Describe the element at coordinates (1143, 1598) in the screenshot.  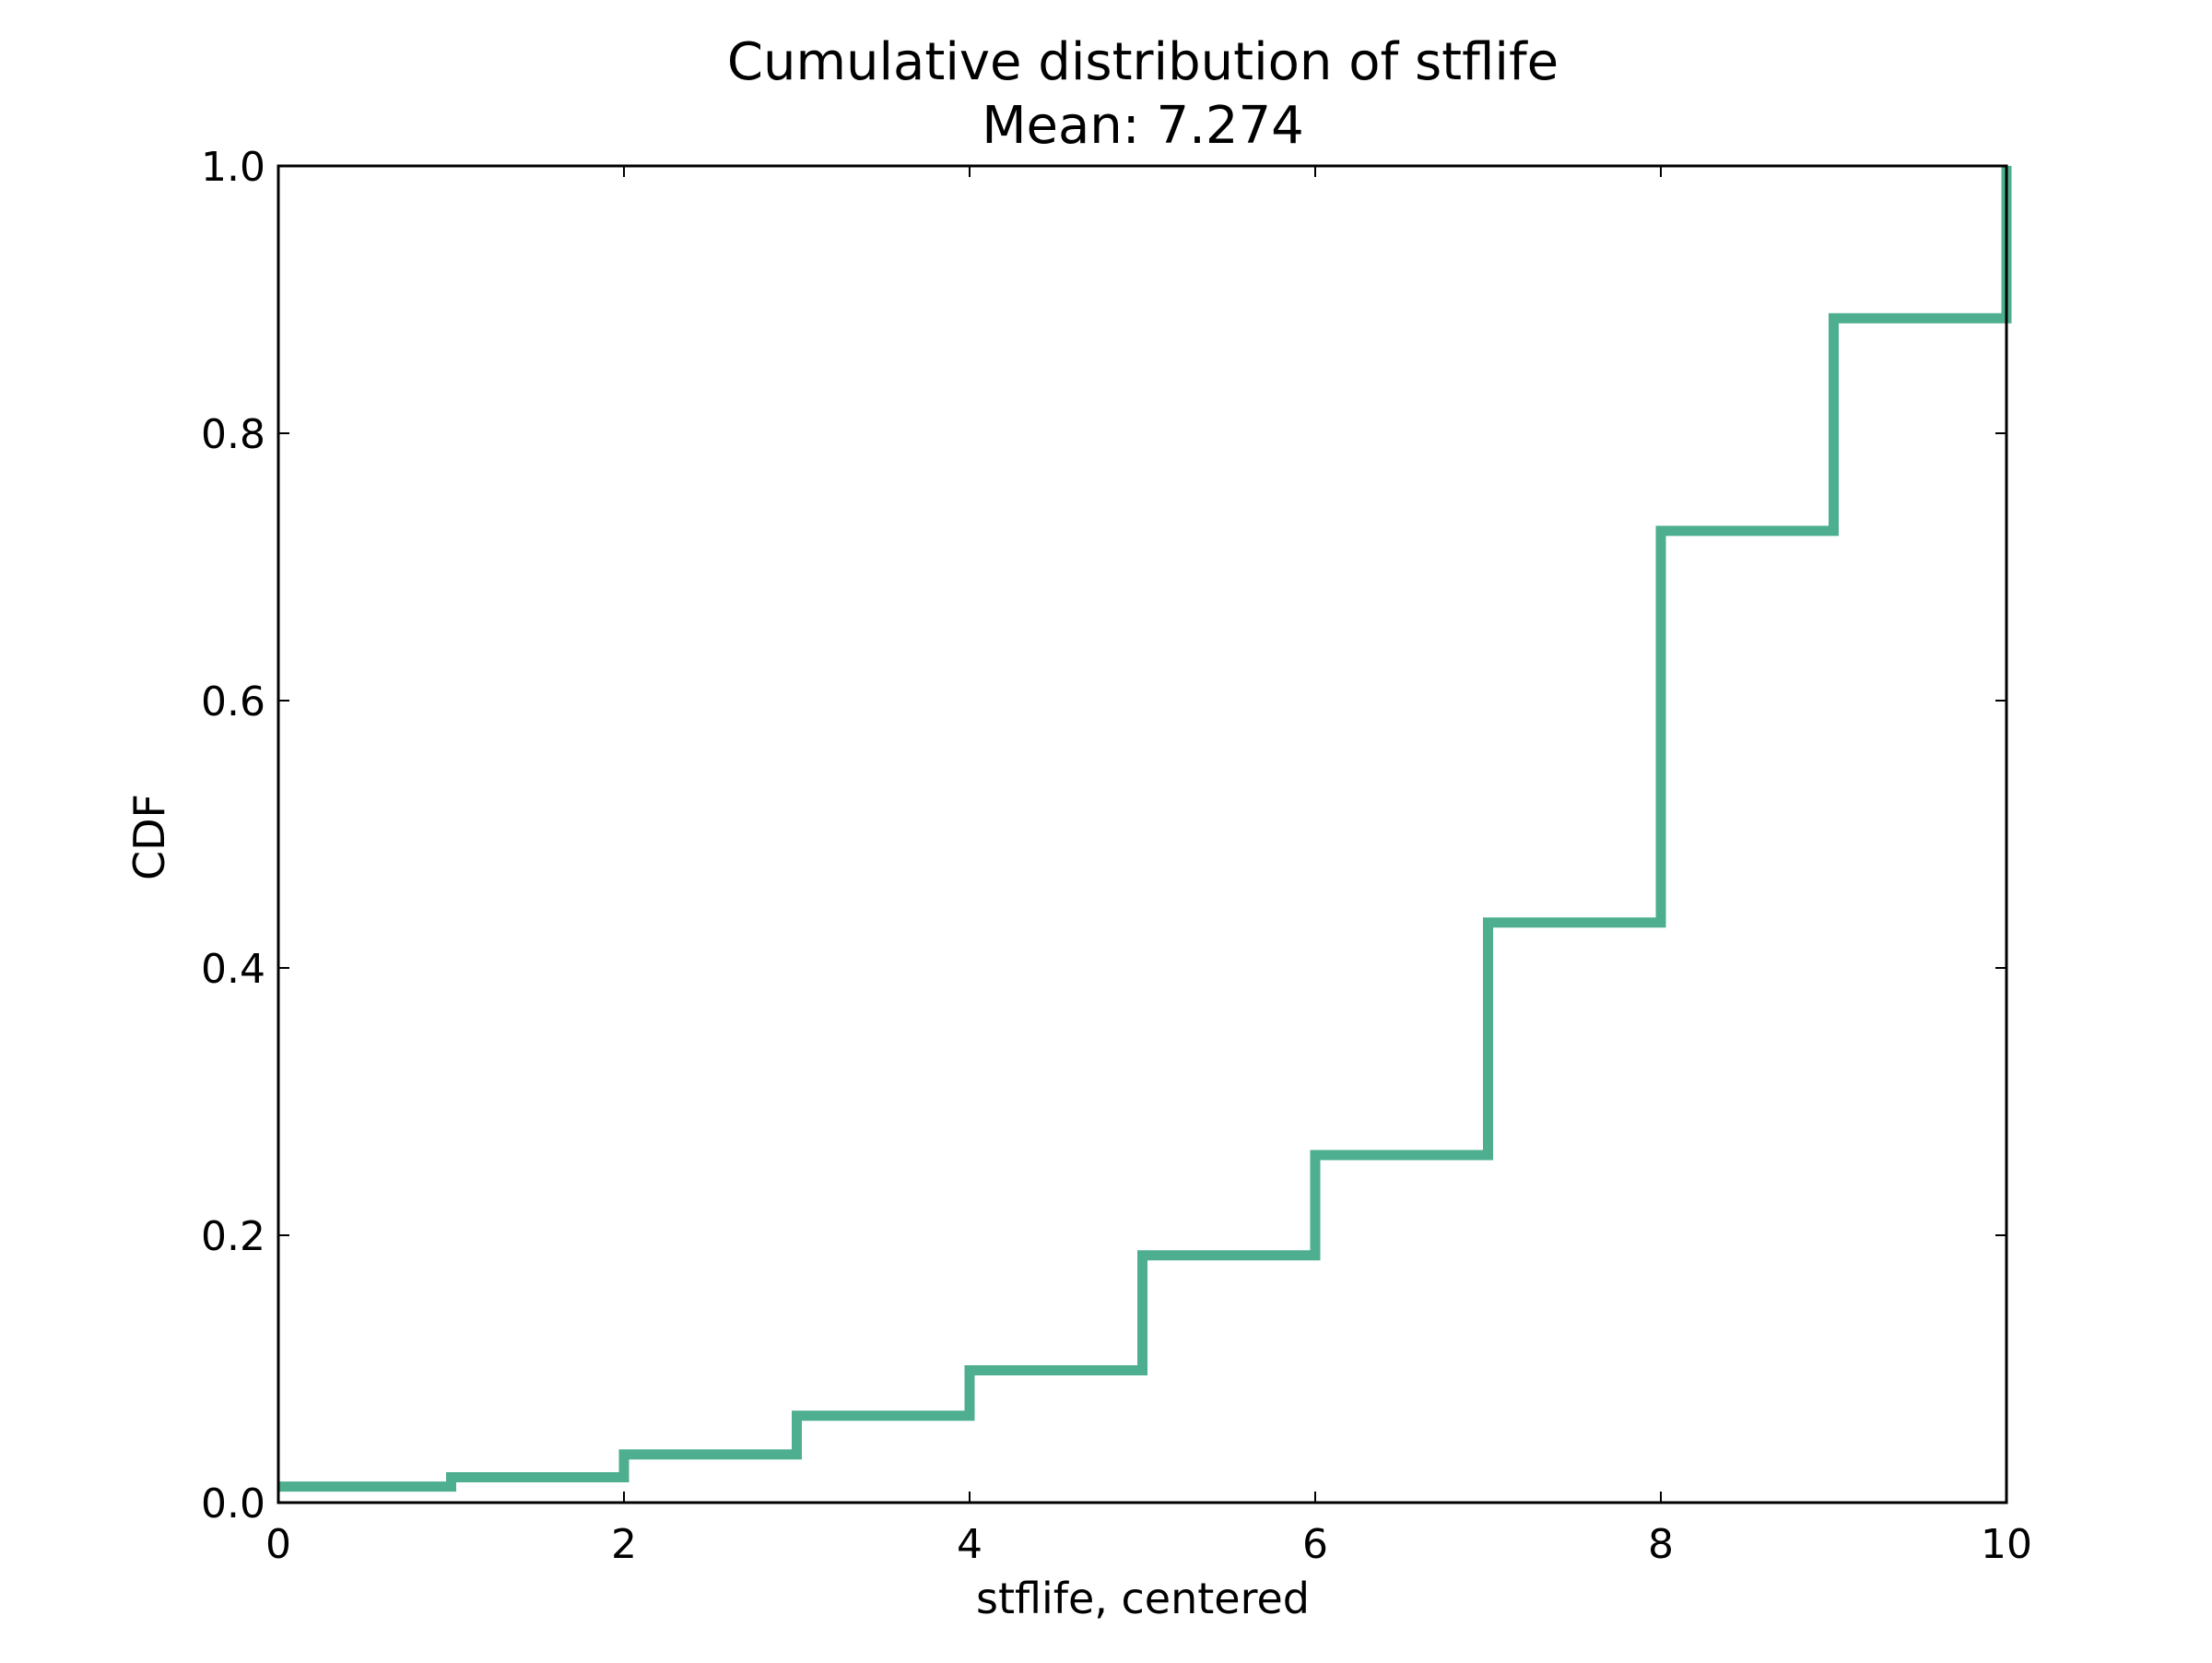
I see `x-axis-label: stflife, centered` at that location.